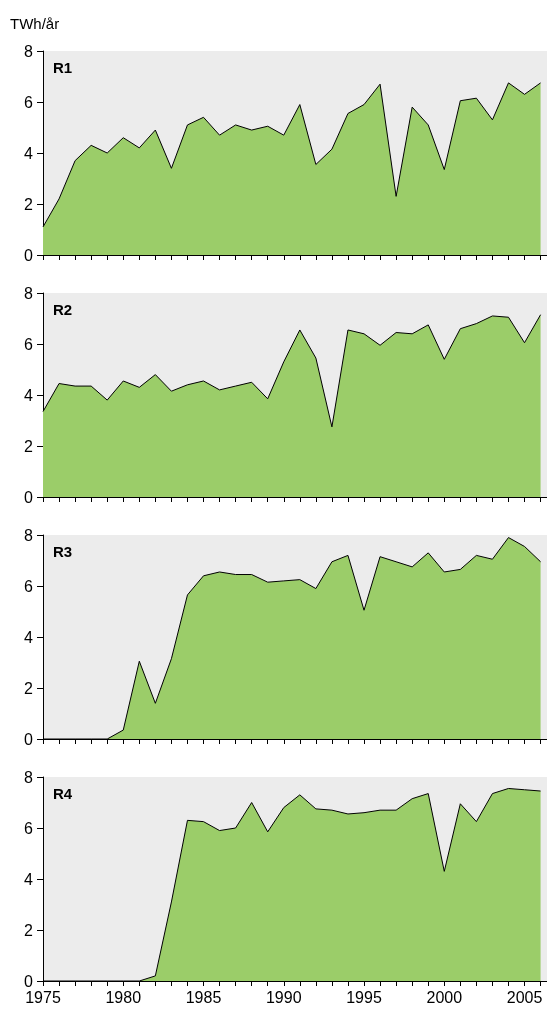 This screenshot has width=547, height=1015. What do you see at coordinates (43, 997) in the screenshot?
I see `x-tick-label: 1975` at bounding box center [43, 997].